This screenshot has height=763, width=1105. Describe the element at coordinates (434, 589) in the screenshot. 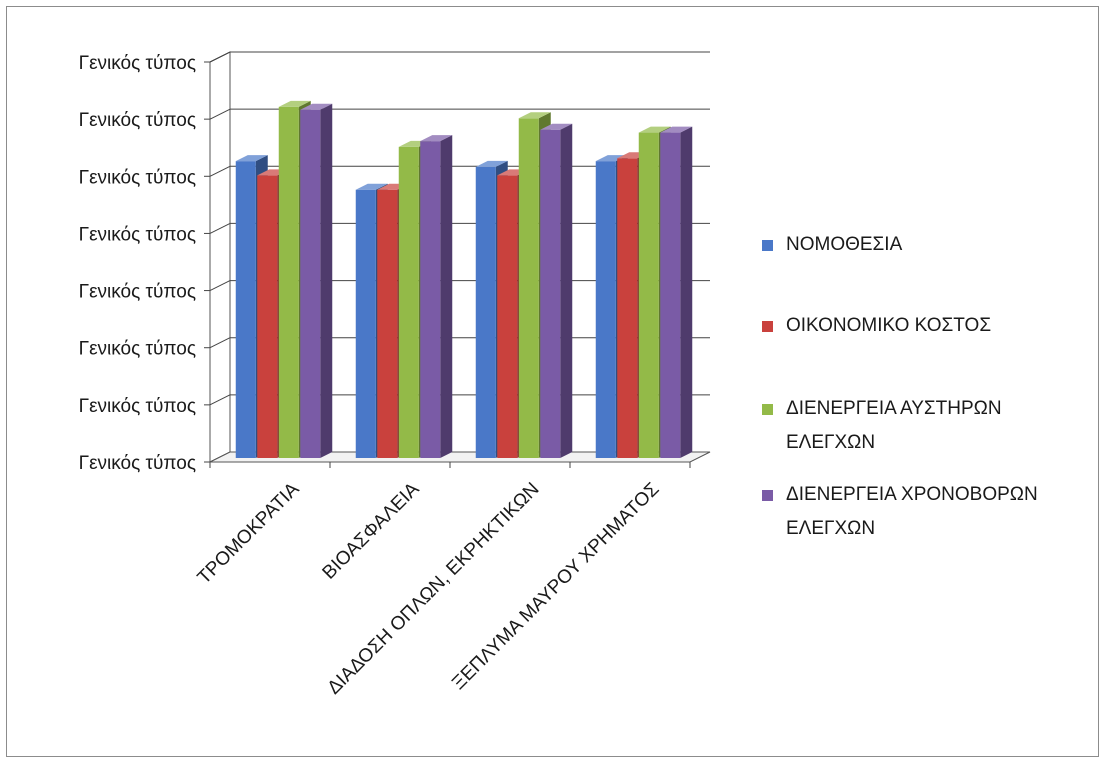

I see `category-label: ΔΙΑΔΟΣΗ ΟΠΛΩΝ, ΕΚΡΗΚΤΙΚΩΝ` at that location.